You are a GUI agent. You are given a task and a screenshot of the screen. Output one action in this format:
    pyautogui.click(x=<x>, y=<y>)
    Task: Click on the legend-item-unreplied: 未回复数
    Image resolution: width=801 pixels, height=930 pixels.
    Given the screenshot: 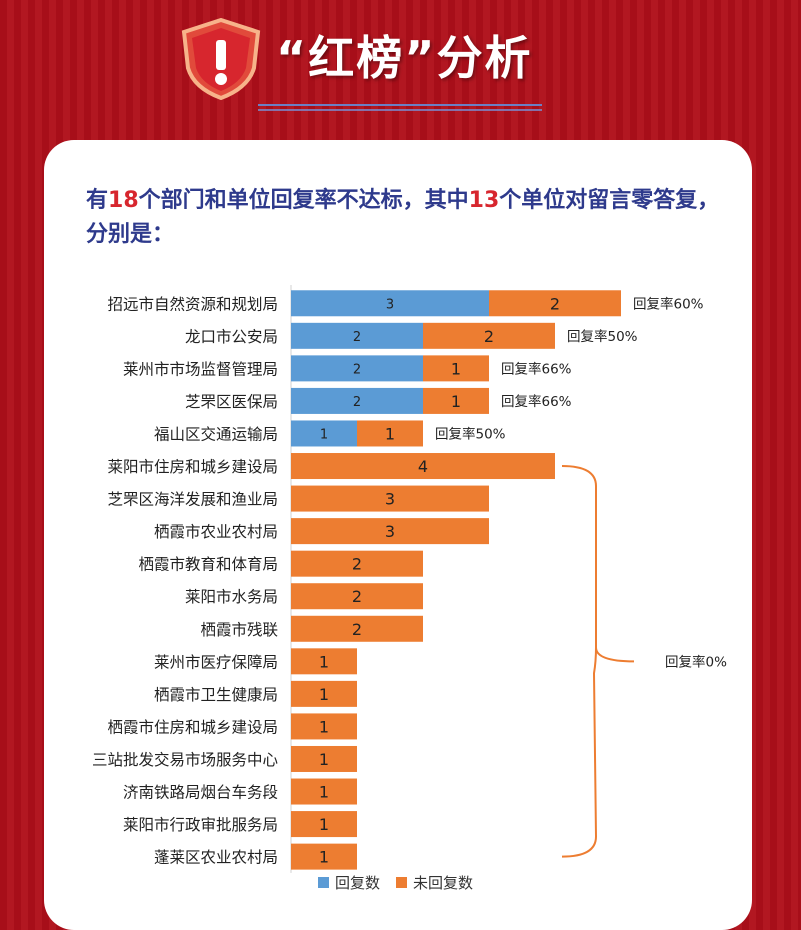 What is the action you would take?
    pyautogui.click(x=434, y=882)
    